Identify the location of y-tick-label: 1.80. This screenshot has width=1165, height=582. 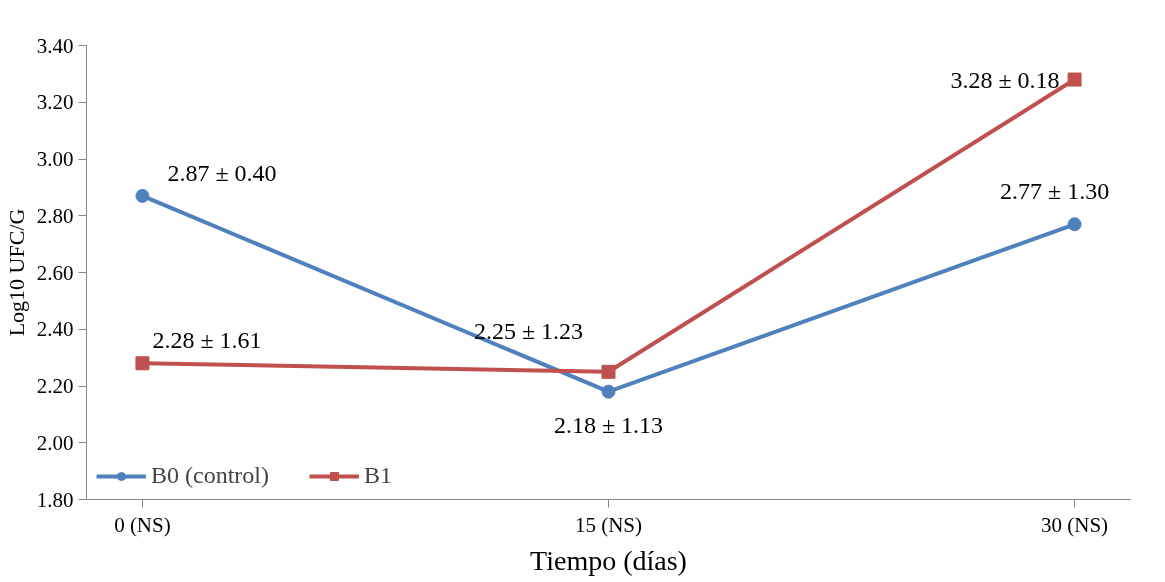
(55, 499).